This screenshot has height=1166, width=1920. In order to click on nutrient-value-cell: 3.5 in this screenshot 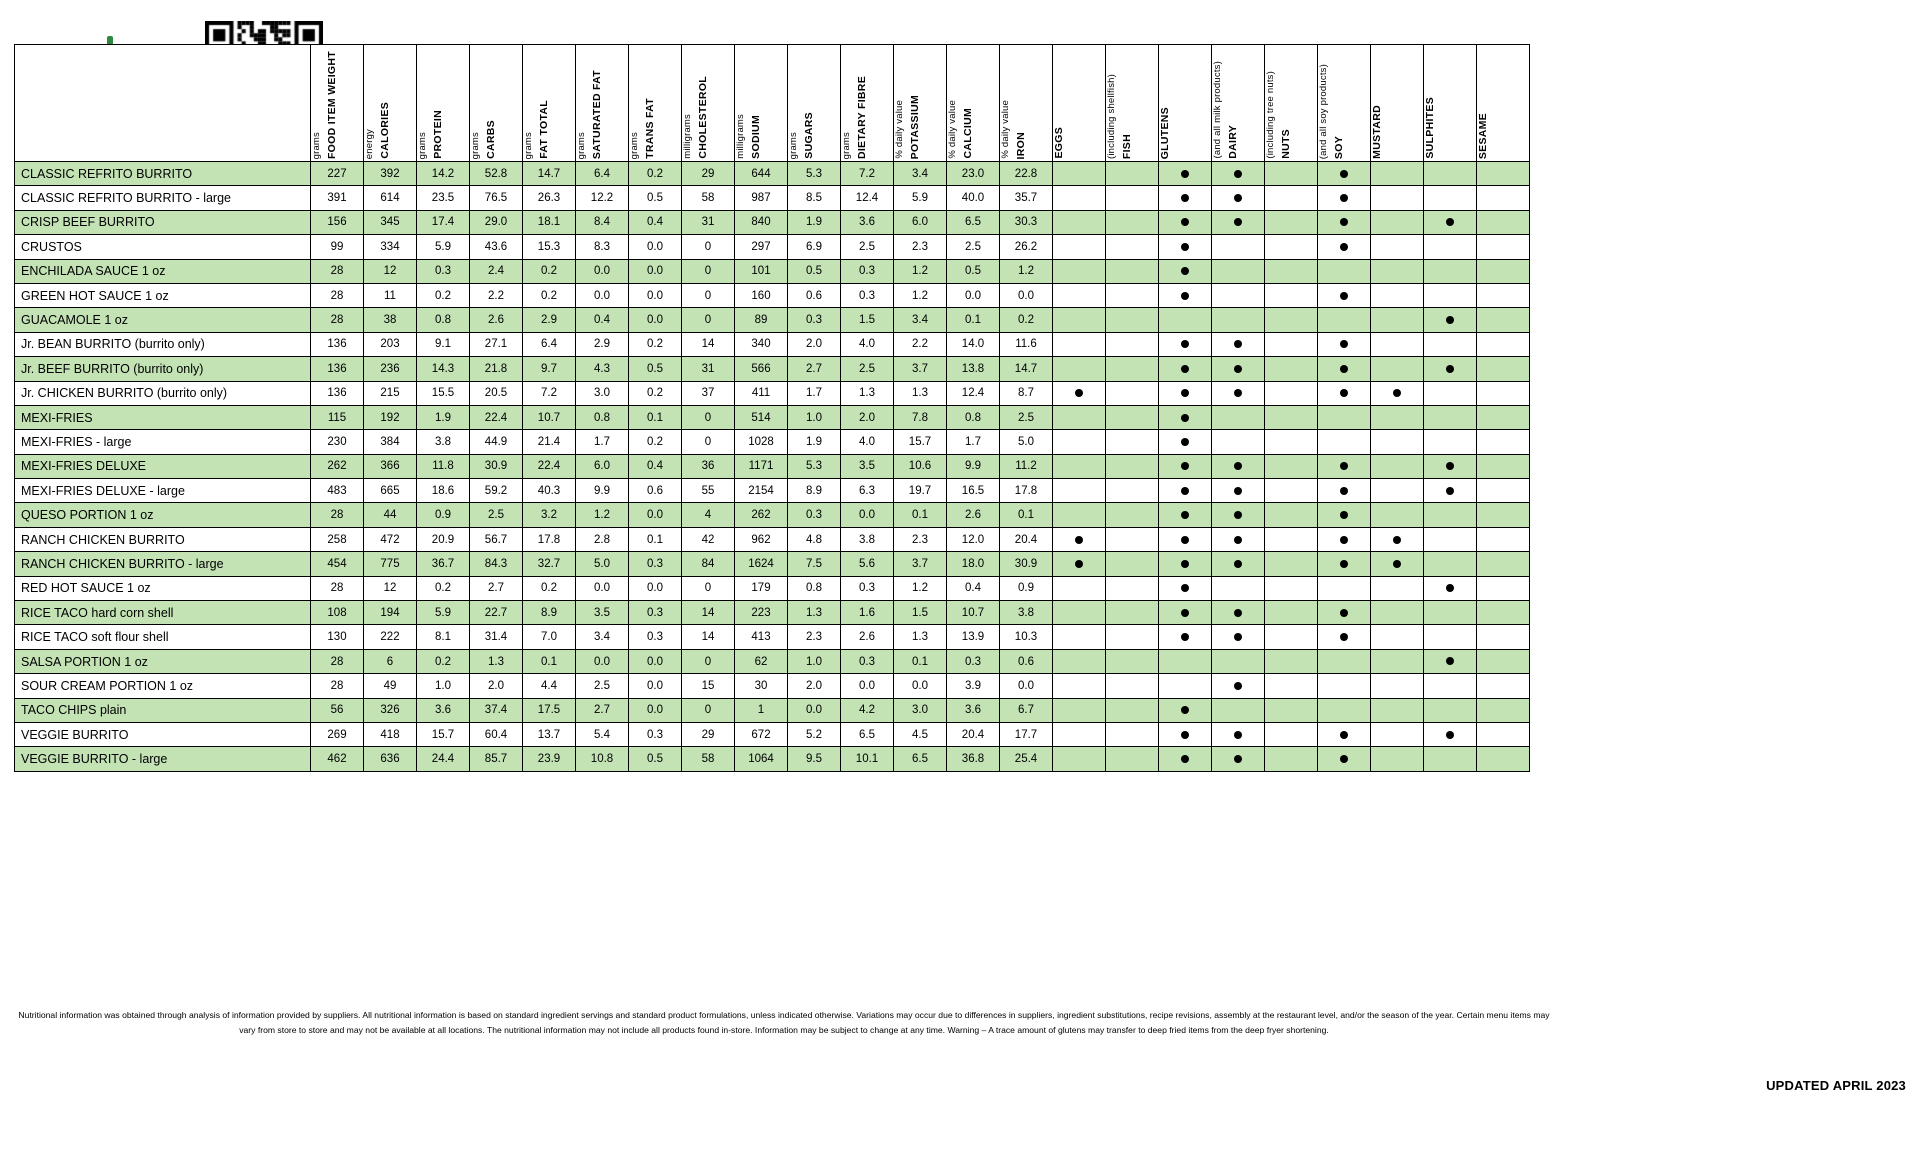, I will do `click(867, 466)`.